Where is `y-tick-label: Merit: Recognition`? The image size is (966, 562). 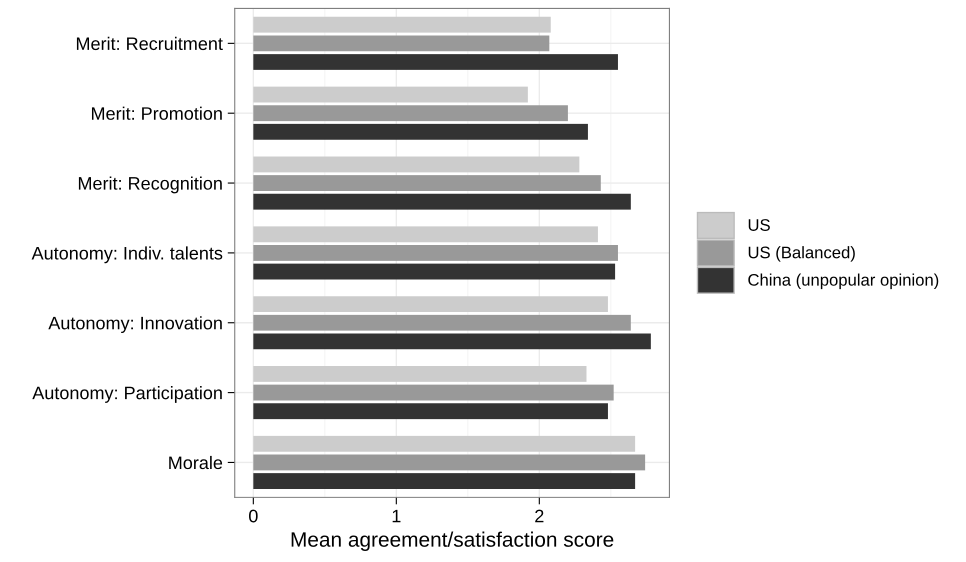
y-tick-label: Merit: Recognition is located at coordinates (150, 185).